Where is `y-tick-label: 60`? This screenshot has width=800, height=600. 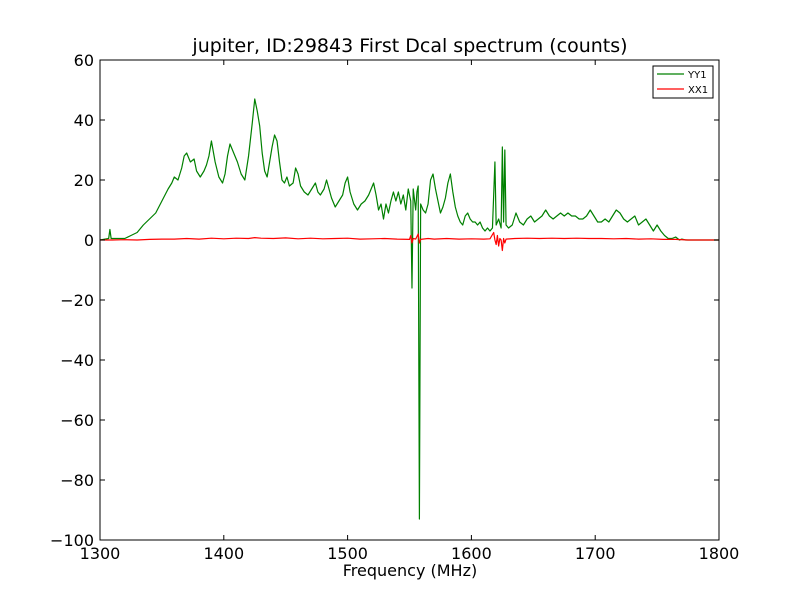 y-tick-label: 60 is located at coordinates (84, 60).